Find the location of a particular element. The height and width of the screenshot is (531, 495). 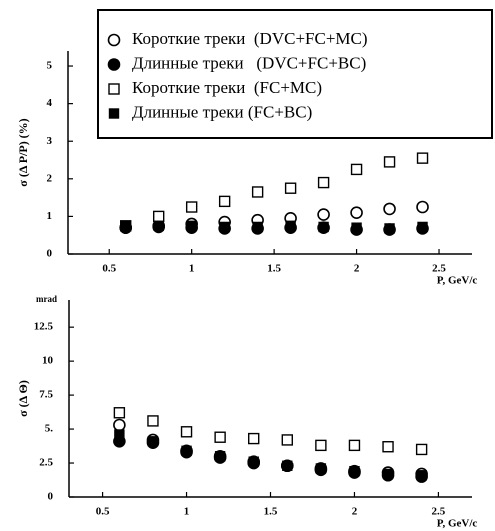

y-tick-label: 3 is located at coordinates (50, 141).